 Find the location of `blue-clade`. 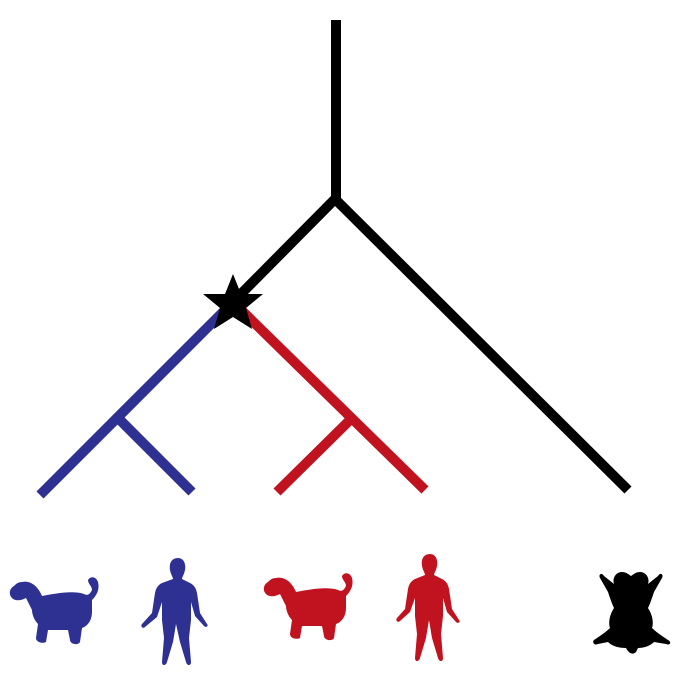

blue-clade is located at coordinates (136, 398).